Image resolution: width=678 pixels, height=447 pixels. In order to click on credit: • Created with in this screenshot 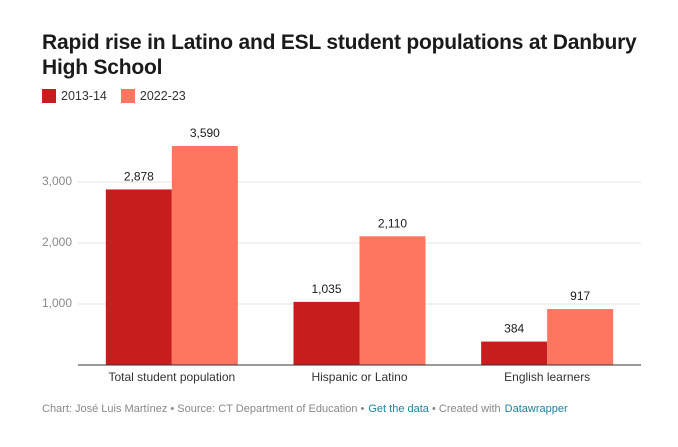, I will do `click(466, 409)`.